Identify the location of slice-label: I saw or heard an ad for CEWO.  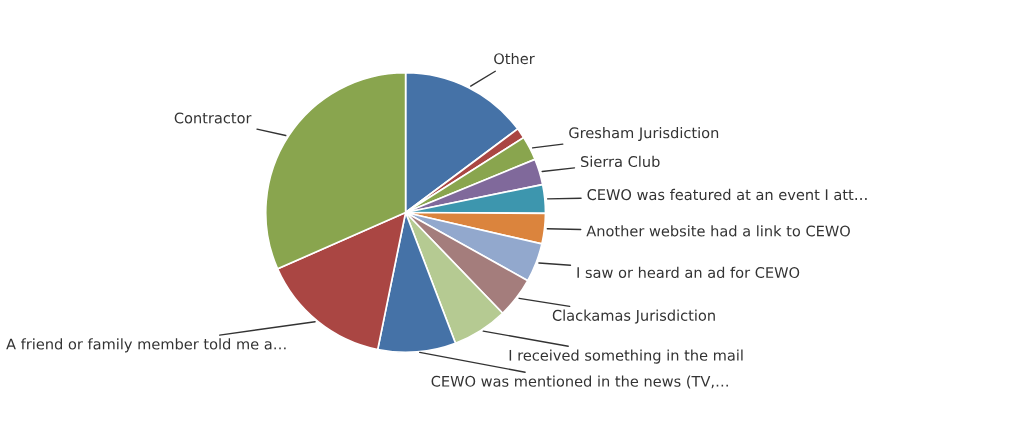
(688, 272).